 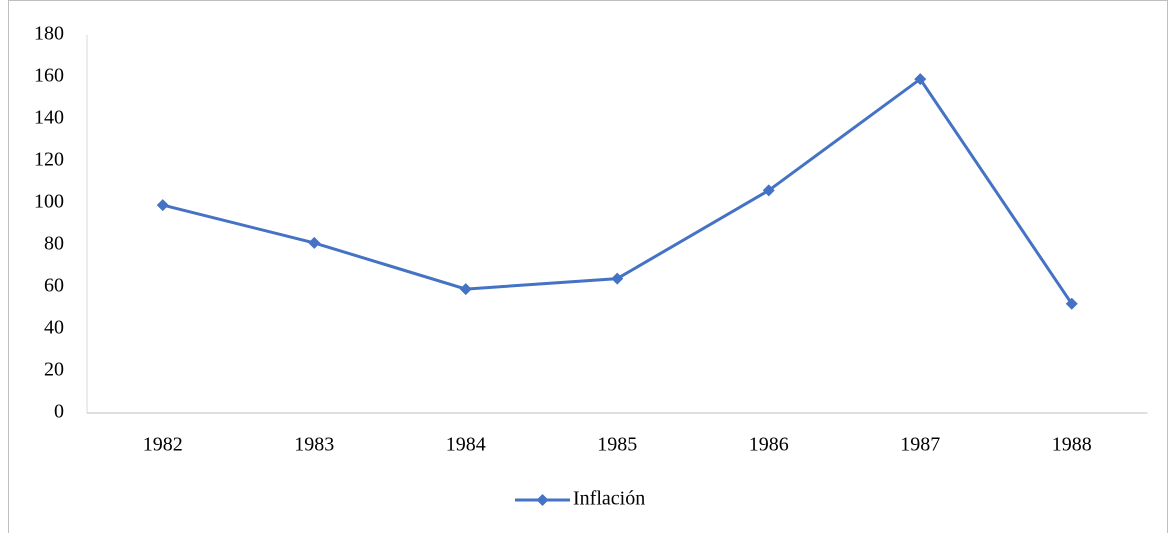 What do you see at coordinates (59, 412) in the screenshot?
I see `y-tick-label: 0` at bounding box center [59, 412].